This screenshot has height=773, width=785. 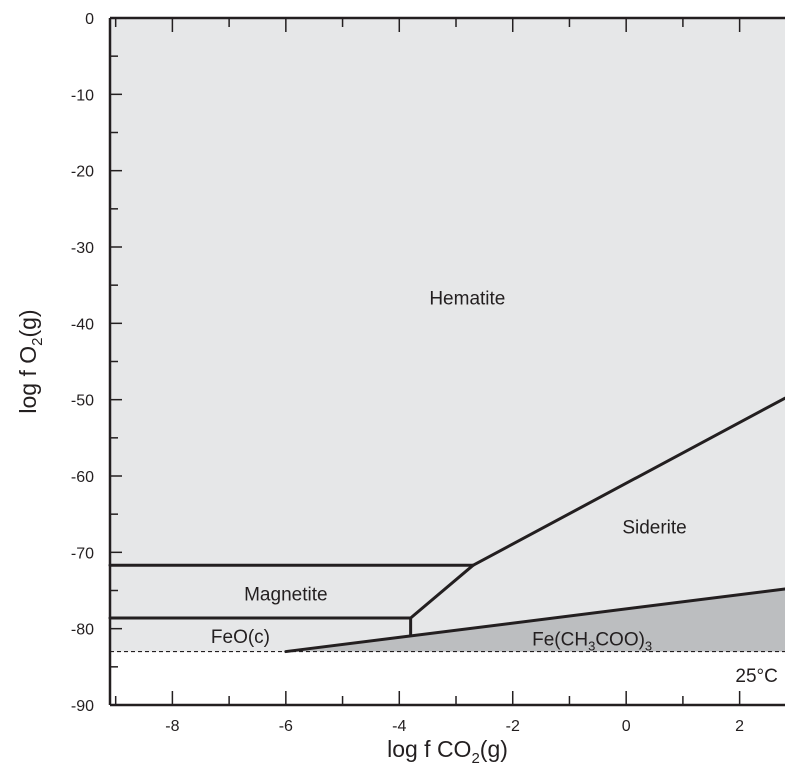 I want to click on y-tick-label: -50, so click(x=82, y=401).